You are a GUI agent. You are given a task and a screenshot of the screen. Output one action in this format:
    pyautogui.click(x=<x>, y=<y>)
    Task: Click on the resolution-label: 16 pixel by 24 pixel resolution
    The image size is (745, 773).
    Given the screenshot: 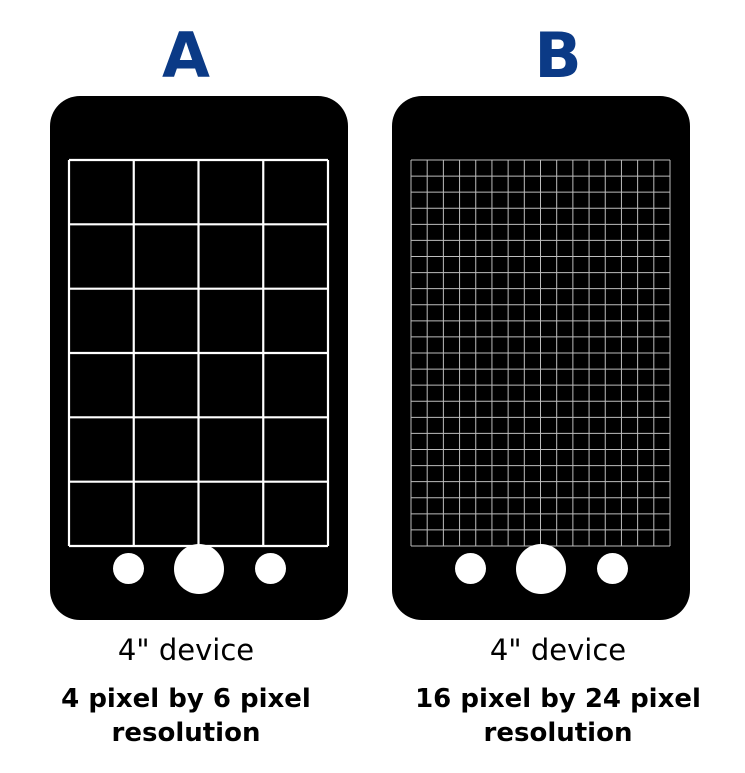 What is the action you would take?
    pyautogui.click(x=558, y=716)
    